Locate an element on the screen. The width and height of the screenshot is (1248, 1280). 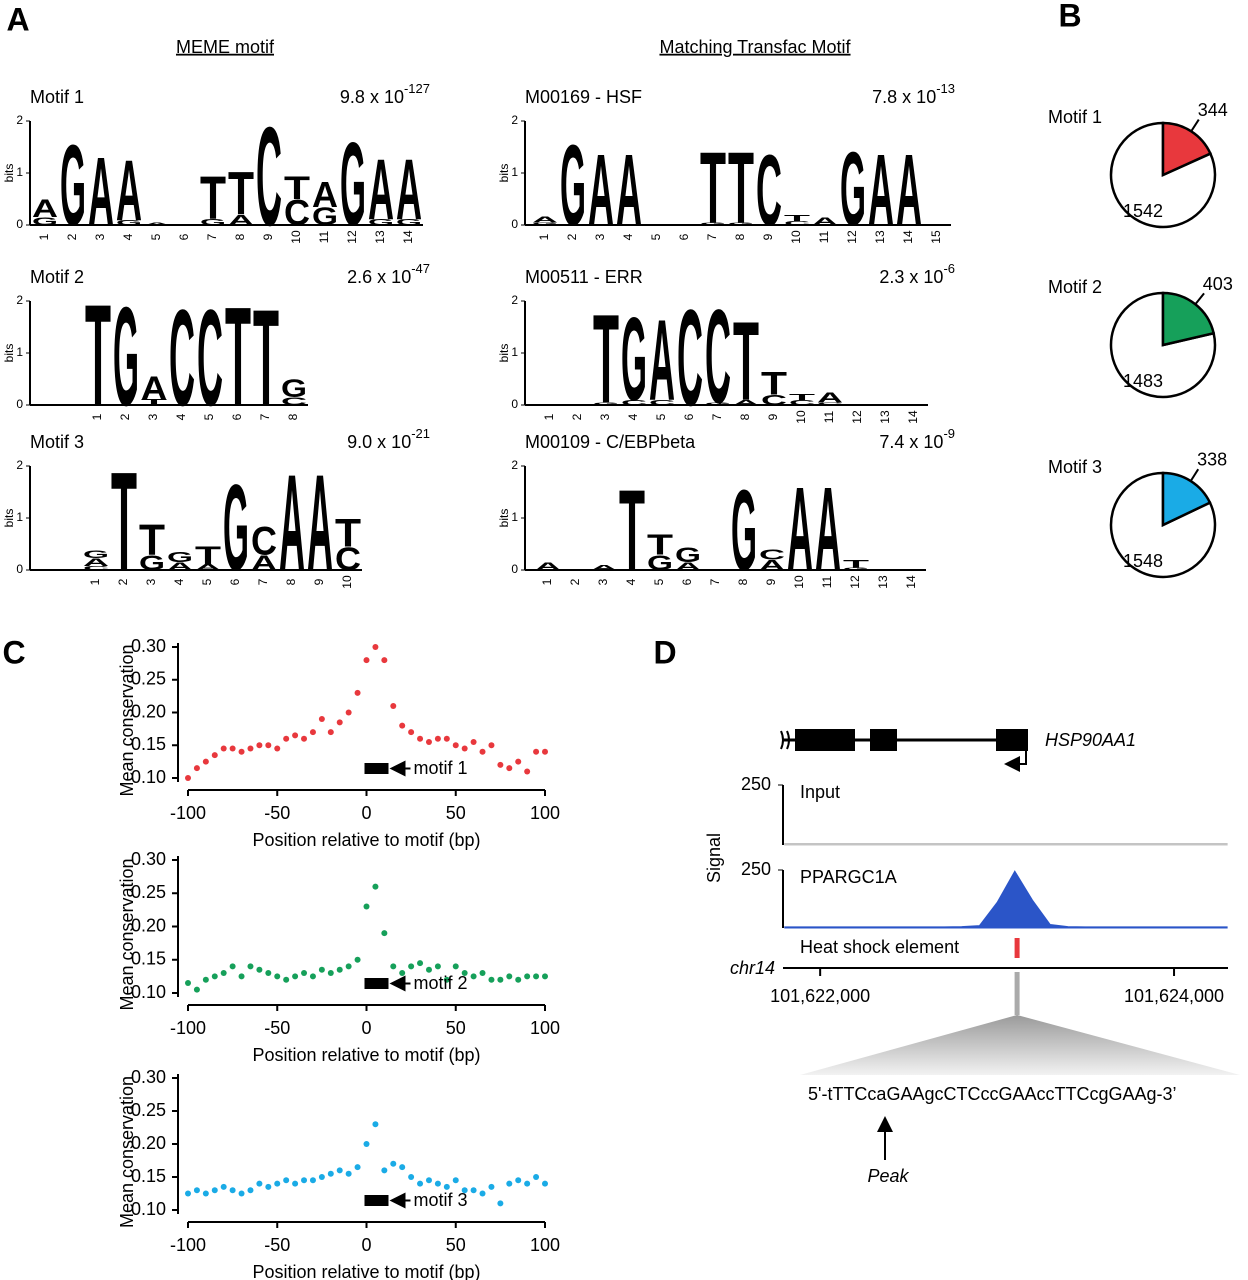
e-value: 7.4 x 10⁻⁹ is located at coordinates (917, 438).